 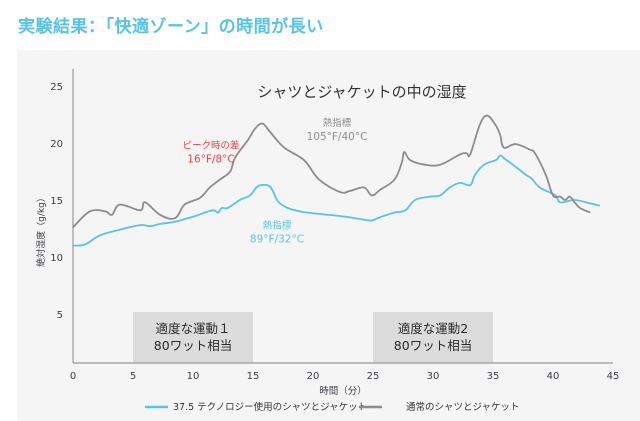 What do you see at coordinates (277, 233) in the screenshot?
I see `annotation-heat-index-technology: 熱指標 89°F/32°C` at bounding box center [277, 233].